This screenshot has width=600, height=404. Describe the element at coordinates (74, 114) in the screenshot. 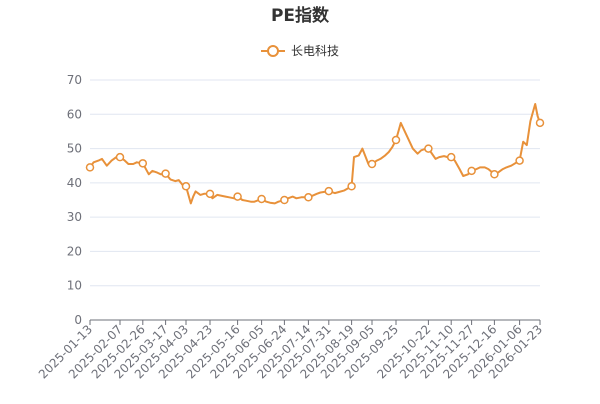

I see `y-tick-label: 60` at that location.